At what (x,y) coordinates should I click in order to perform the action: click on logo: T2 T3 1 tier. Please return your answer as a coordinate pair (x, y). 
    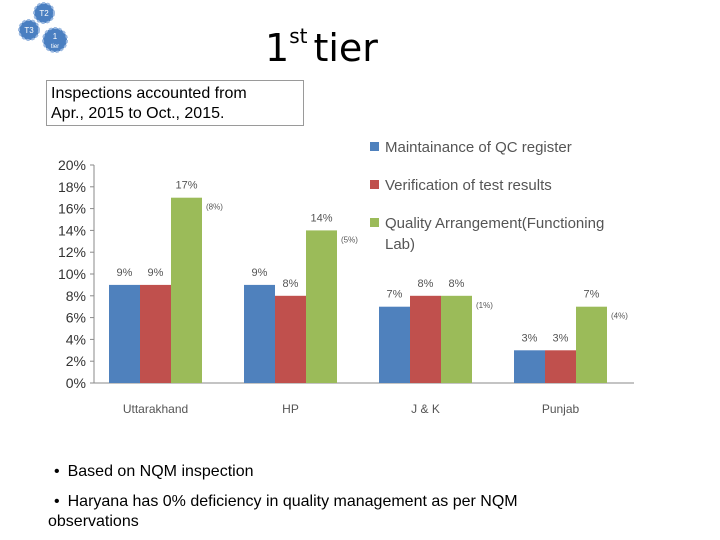
    Looking at the image, I should click on (43, 27).